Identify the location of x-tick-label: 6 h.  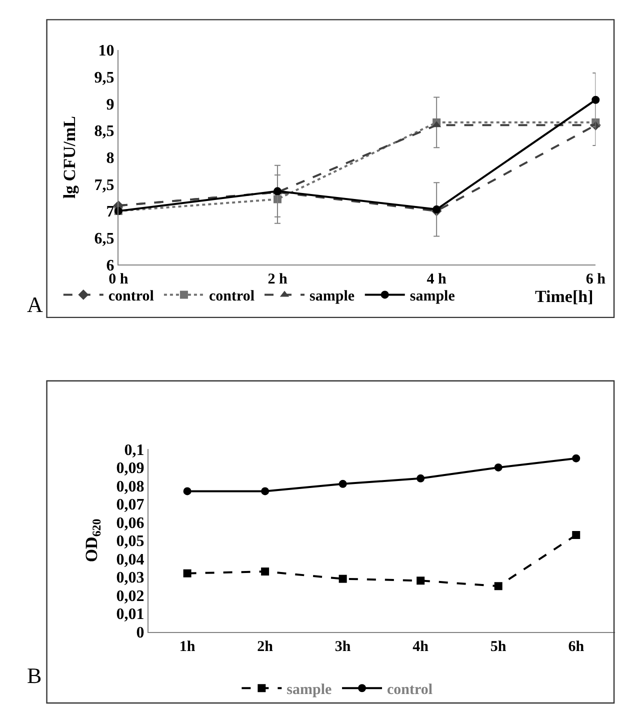
(596, 280).